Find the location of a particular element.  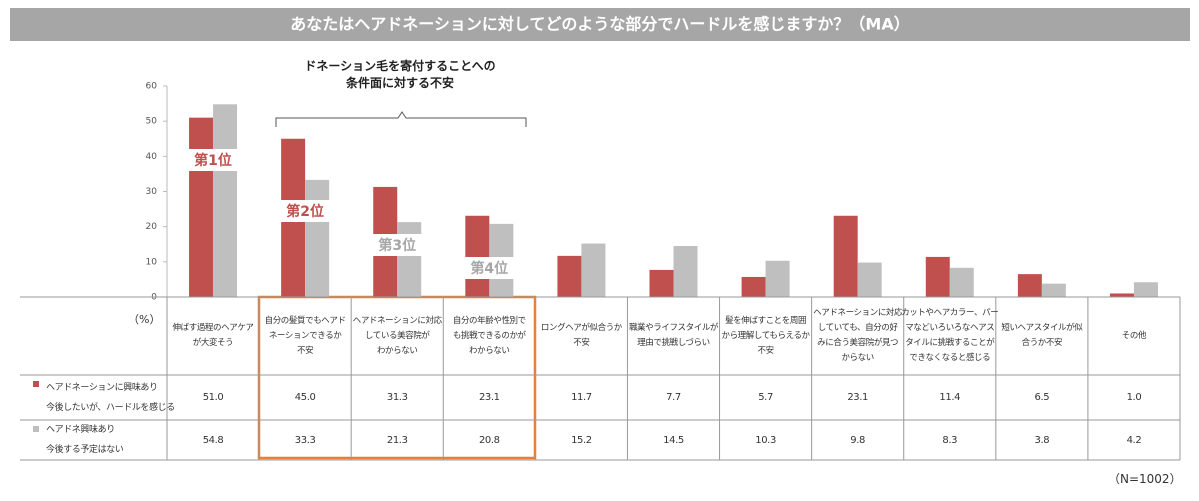

y-tick-label: 50 is located at coordinates (152, 122).